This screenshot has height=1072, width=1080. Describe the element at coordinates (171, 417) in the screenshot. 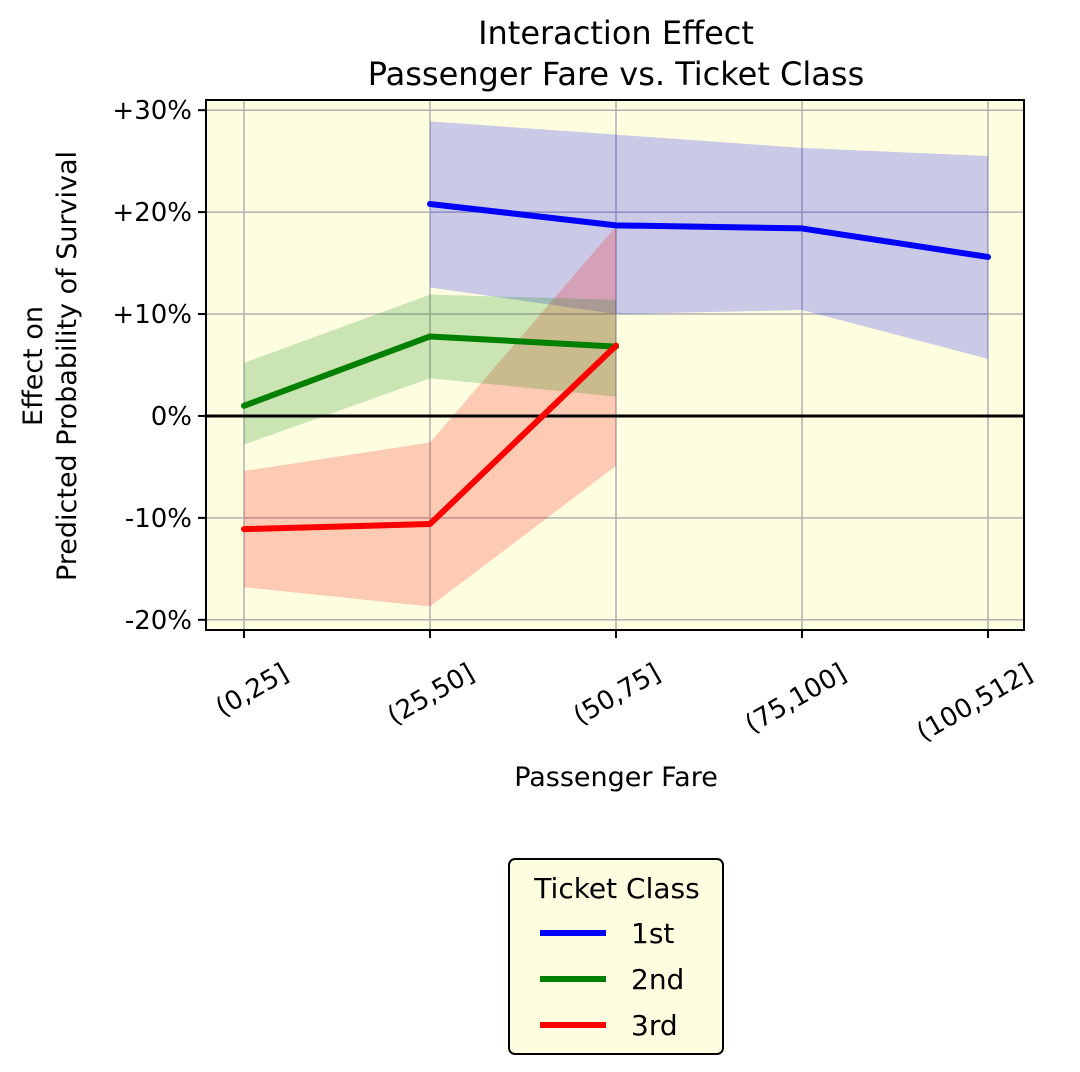

I see `y-tick-label: 0%` at that location.